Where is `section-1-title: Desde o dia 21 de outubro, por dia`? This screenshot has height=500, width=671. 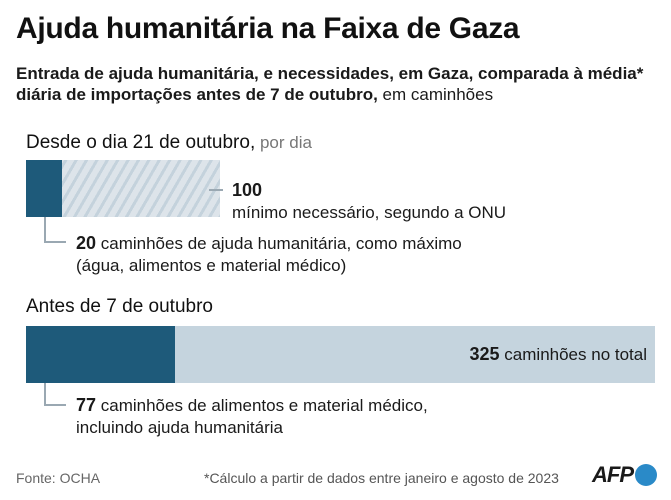 section-1-title: Desde o dia 21 de outubro, por dia is located at coordinates (169, 143).